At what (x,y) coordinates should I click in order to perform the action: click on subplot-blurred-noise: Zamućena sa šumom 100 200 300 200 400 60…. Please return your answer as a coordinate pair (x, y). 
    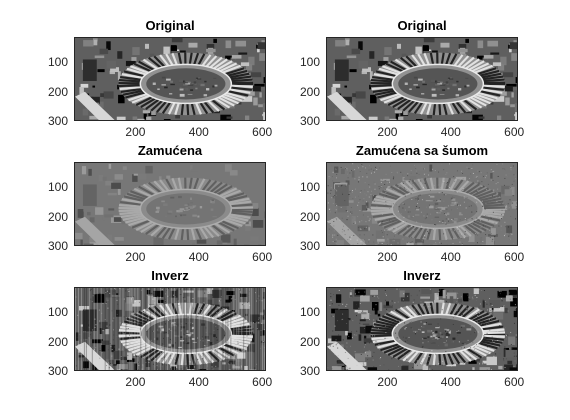
    Looking at the image, I should click on (412, 203).